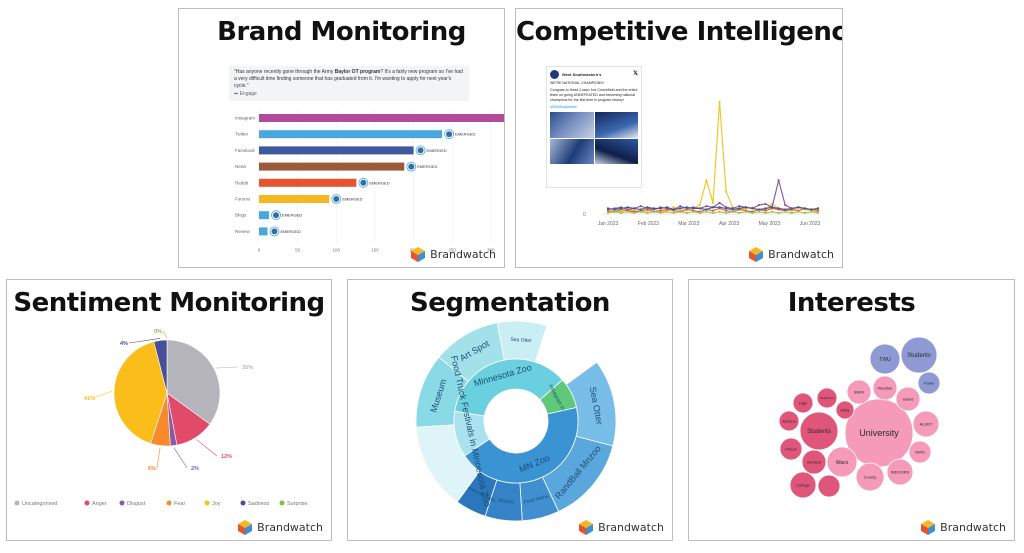 This screenshot has width=1024, height=553. Describe the element at coordinates (635, 74) in the screenshot. I see `x-logo-icon: 𝕏` at that location.